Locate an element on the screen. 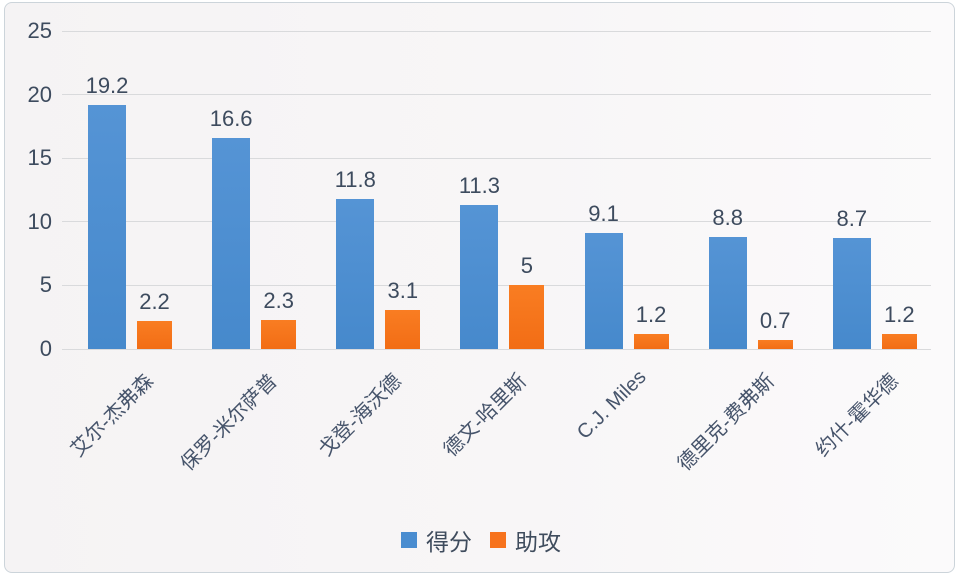  legend-swatch-points is located at coordinates (409, 540).